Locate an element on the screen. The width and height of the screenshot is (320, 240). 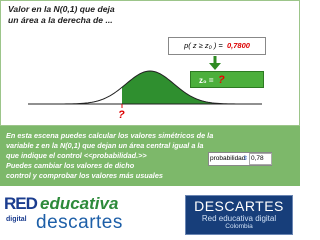
probability-control: probabilidad ⇕ 0,78 is located at coordinates (240, 159).